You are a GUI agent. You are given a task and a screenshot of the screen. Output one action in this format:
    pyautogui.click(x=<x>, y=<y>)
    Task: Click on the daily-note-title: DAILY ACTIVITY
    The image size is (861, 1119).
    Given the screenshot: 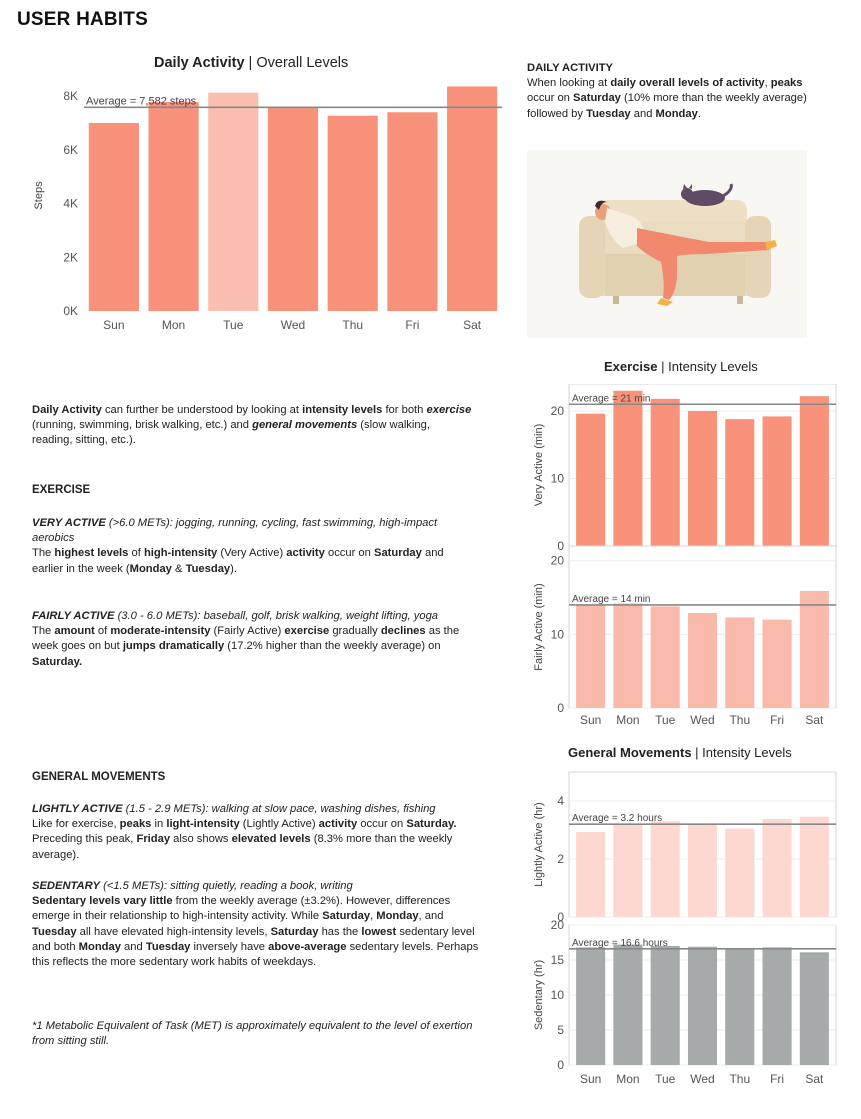 What is the action you would take?
    pyautogui.click(x=570, y=68)
    